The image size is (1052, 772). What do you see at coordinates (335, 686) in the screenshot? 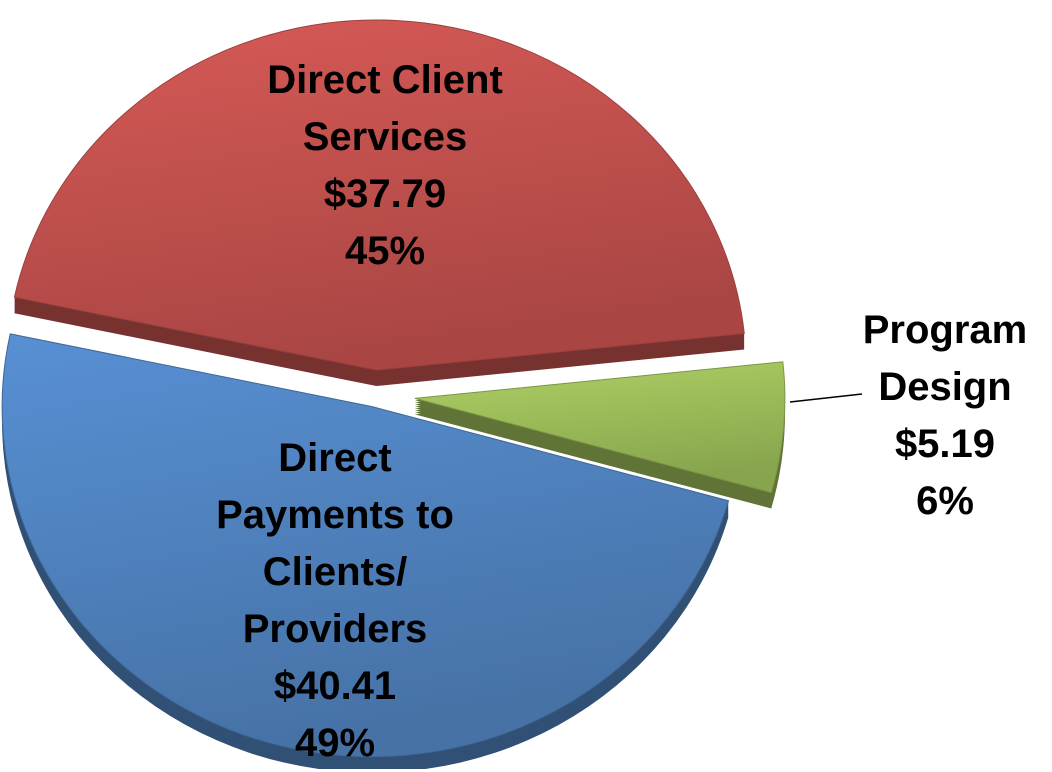
I see `amount-label: $40.41` at bounding box center [335, 686].